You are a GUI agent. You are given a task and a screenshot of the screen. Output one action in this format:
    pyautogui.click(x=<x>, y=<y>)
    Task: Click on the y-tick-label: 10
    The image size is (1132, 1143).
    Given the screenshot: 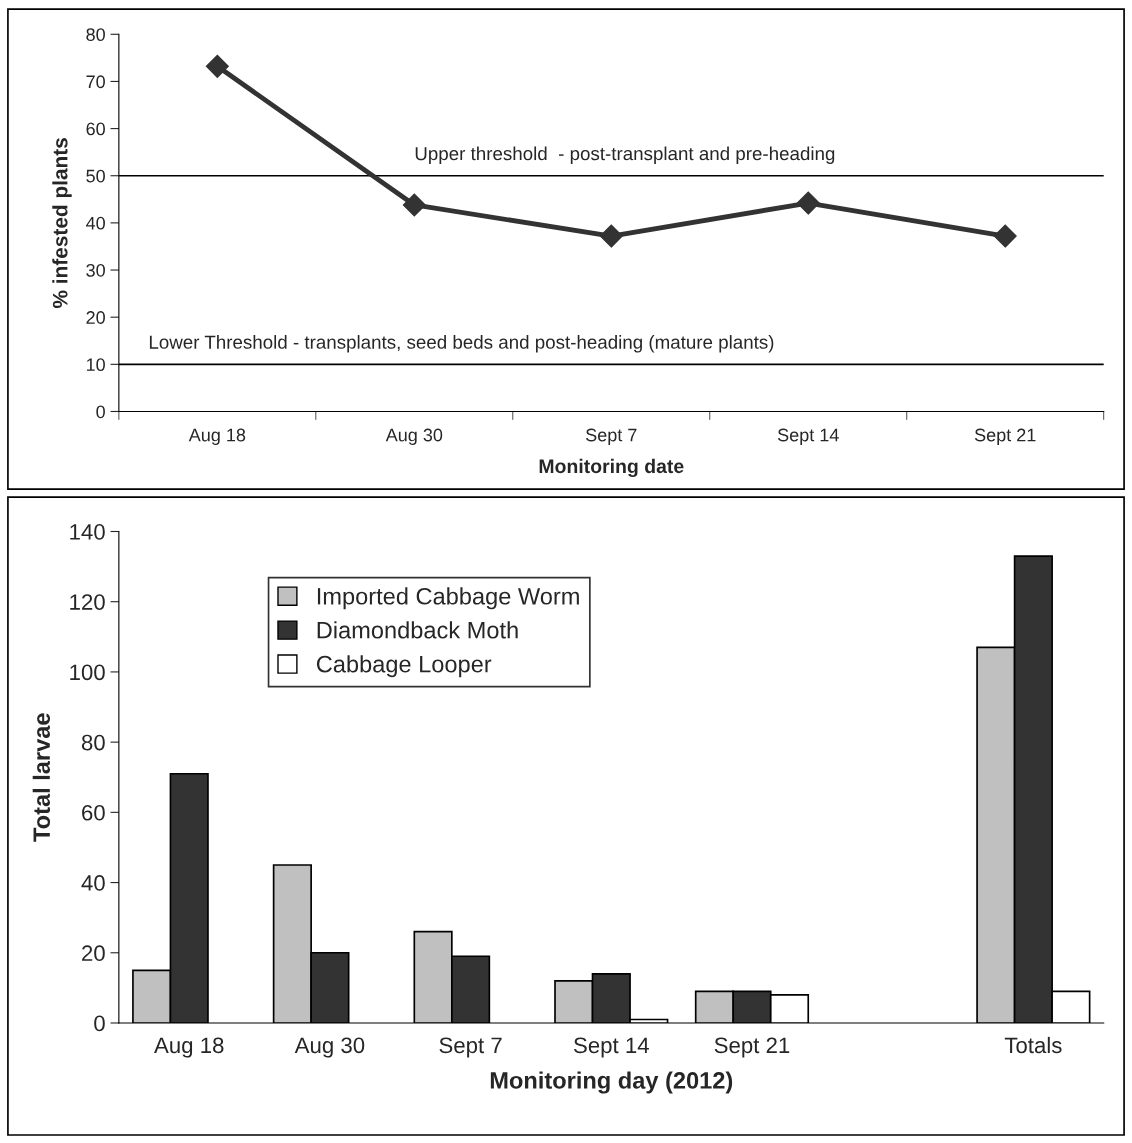 What is the action you would take?
    pyautogui.click(x=95, y=365)
    